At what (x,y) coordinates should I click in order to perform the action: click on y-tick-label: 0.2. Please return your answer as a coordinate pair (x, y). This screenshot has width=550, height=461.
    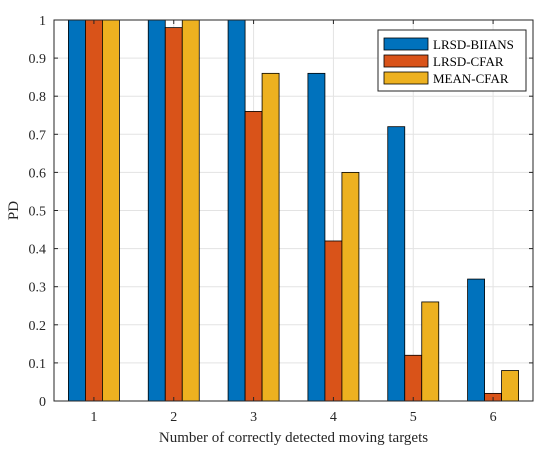
    Looking at the image, I should click on (38, 326).